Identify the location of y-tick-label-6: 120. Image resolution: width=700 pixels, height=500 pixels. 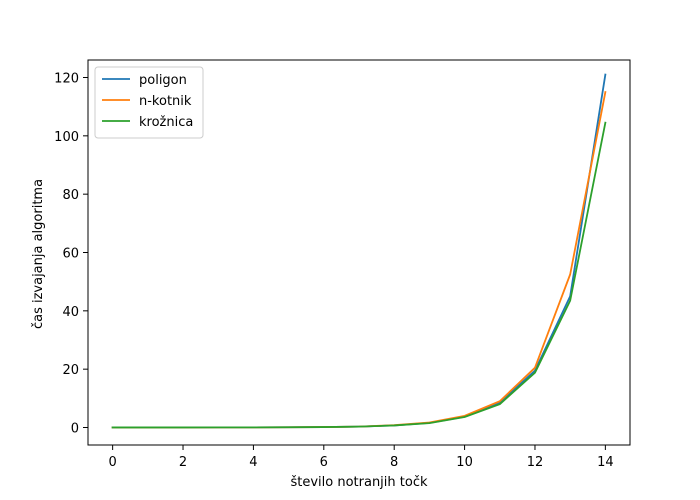
(66, 79).